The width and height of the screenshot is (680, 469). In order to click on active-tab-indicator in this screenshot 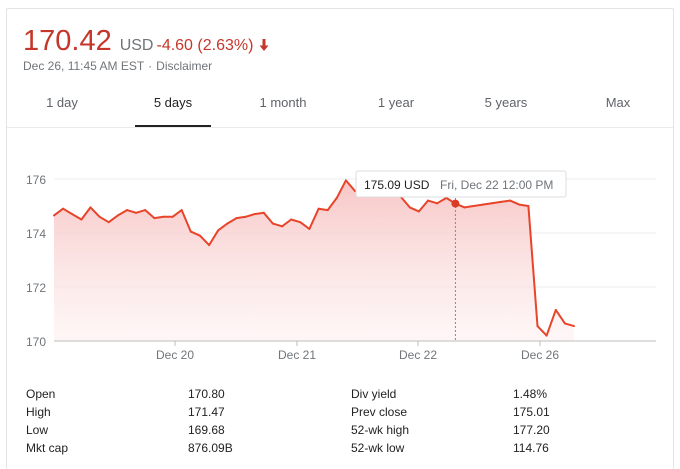, I will do `click(173, 126)`.